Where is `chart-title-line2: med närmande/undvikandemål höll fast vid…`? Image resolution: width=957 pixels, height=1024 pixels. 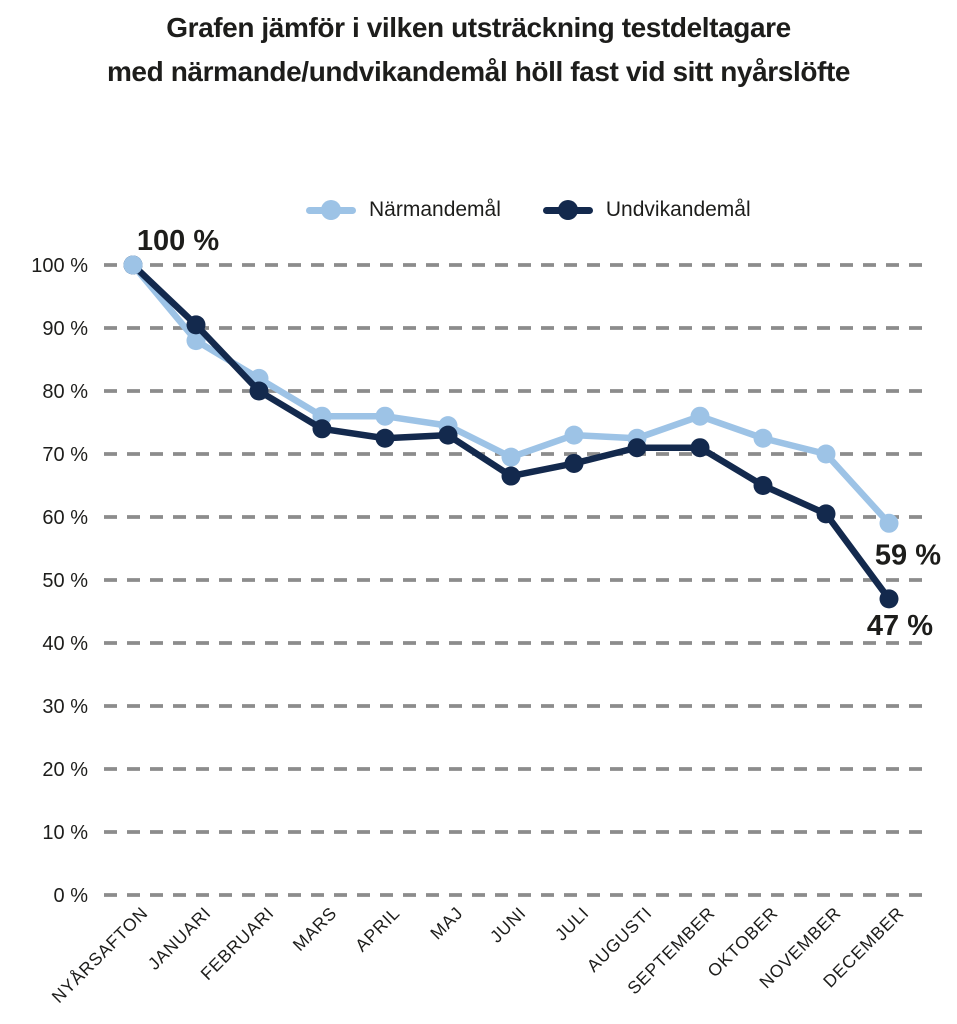
chart-title-line2: med närmande/undvikandemål höll fast vid… is located at coordinates (478, 71).